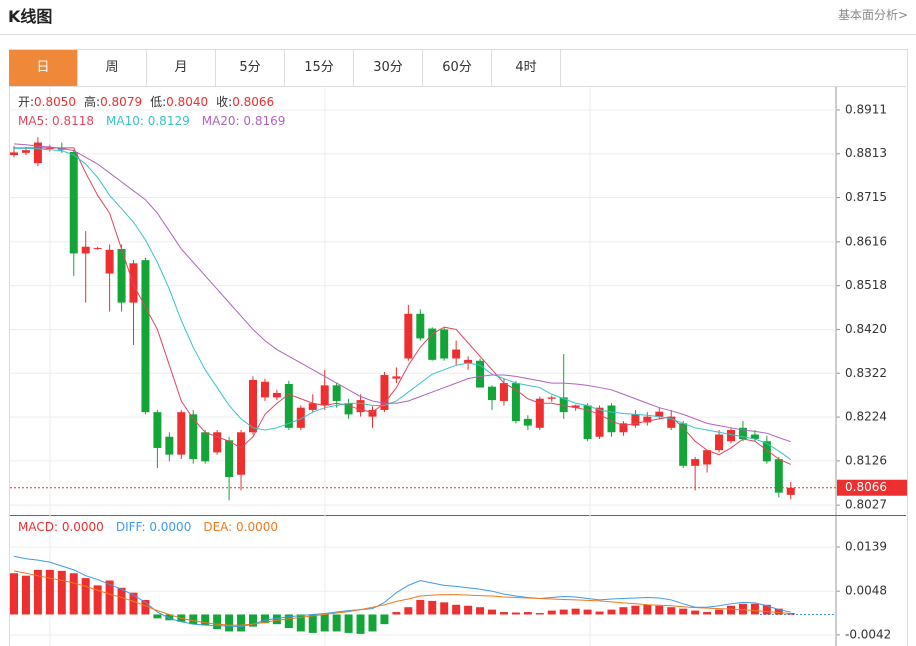 This screenshot has height=646, width=916. What do you see at coordinates (457, 68) in the screenshot?
I see `period-tab: 60分` at bounding box center [457, 68].